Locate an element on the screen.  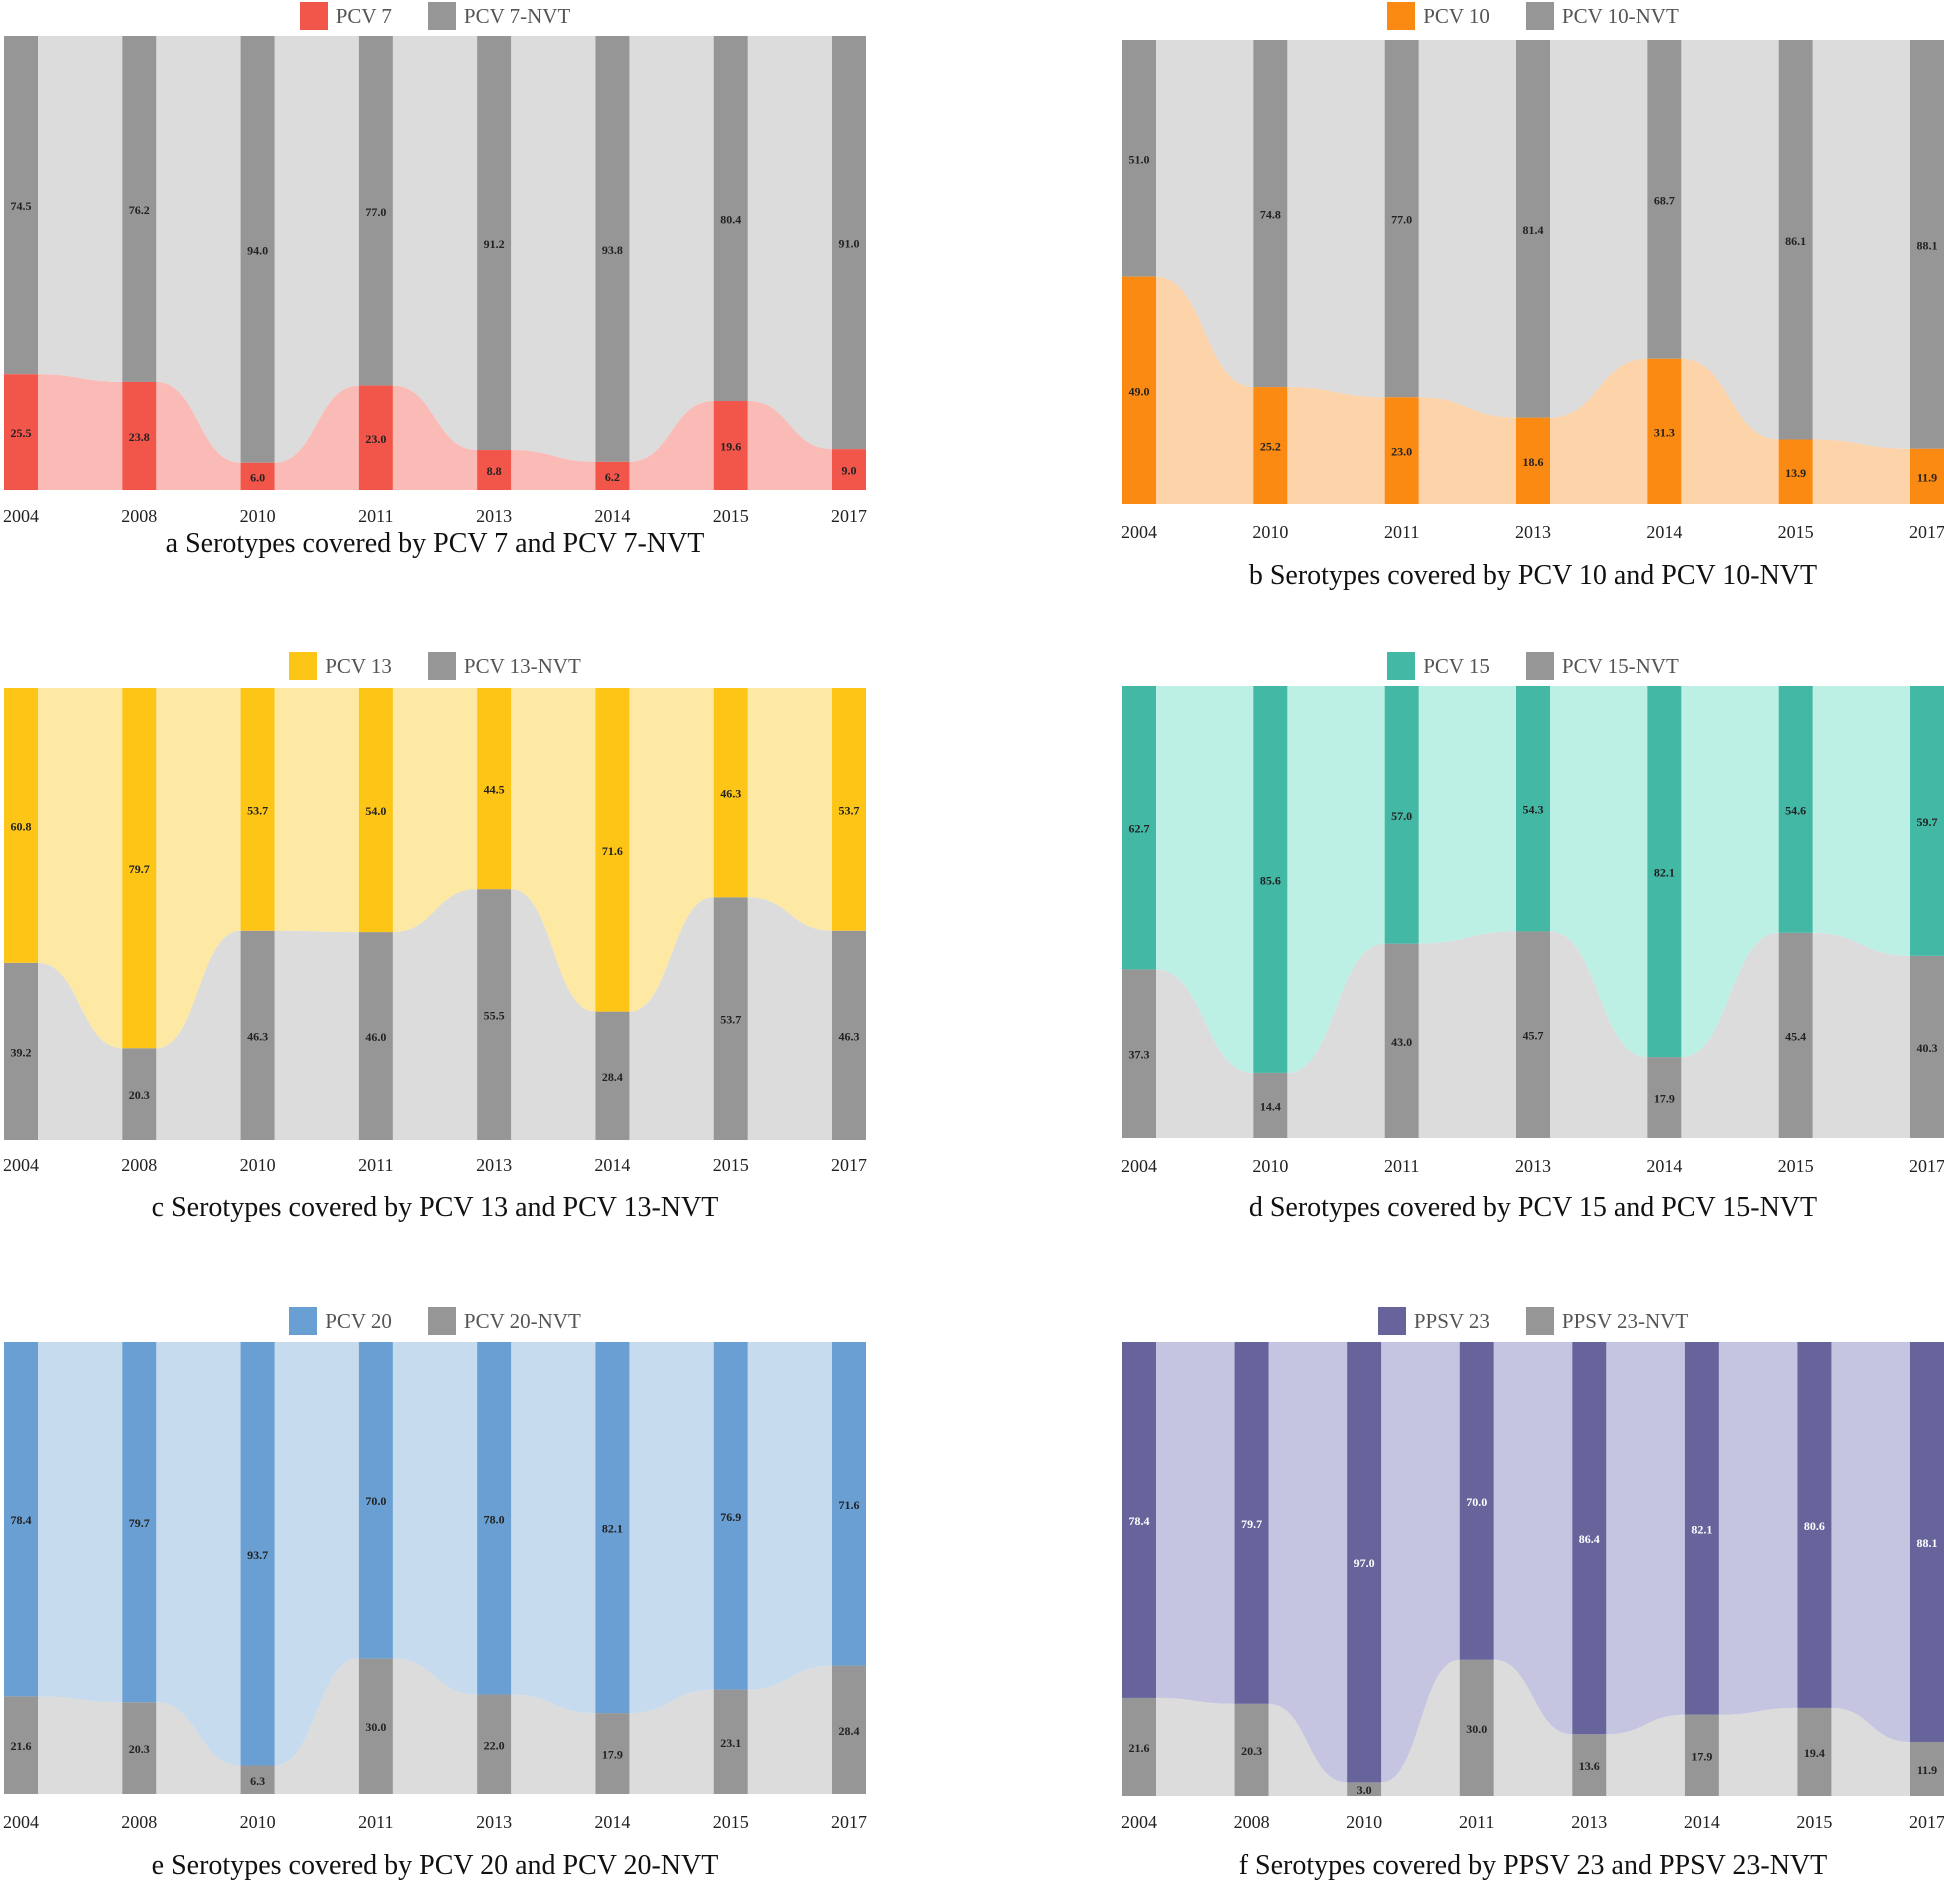
data-label-covered: 79.7 is located at coordinates (139, 1523).